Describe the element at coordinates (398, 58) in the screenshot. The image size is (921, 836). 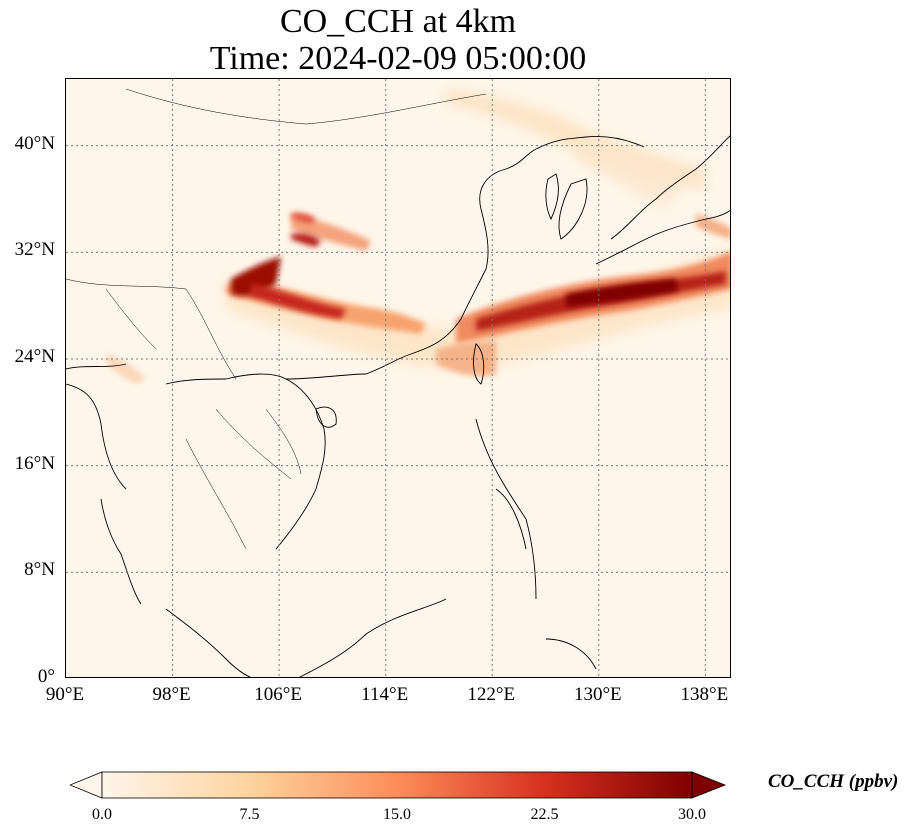
I see `map-time-subtitle: Time: 2024-02-09 05:00:00` at that location.